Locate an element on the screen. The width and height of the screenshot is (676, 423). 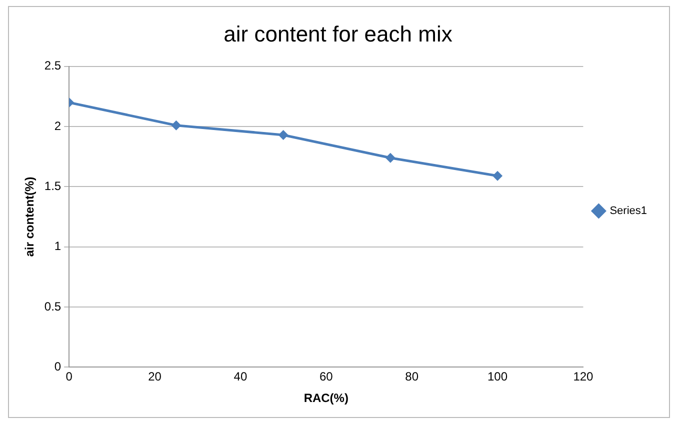
x-tick-label: 120 is located at coordinates (583, 377).